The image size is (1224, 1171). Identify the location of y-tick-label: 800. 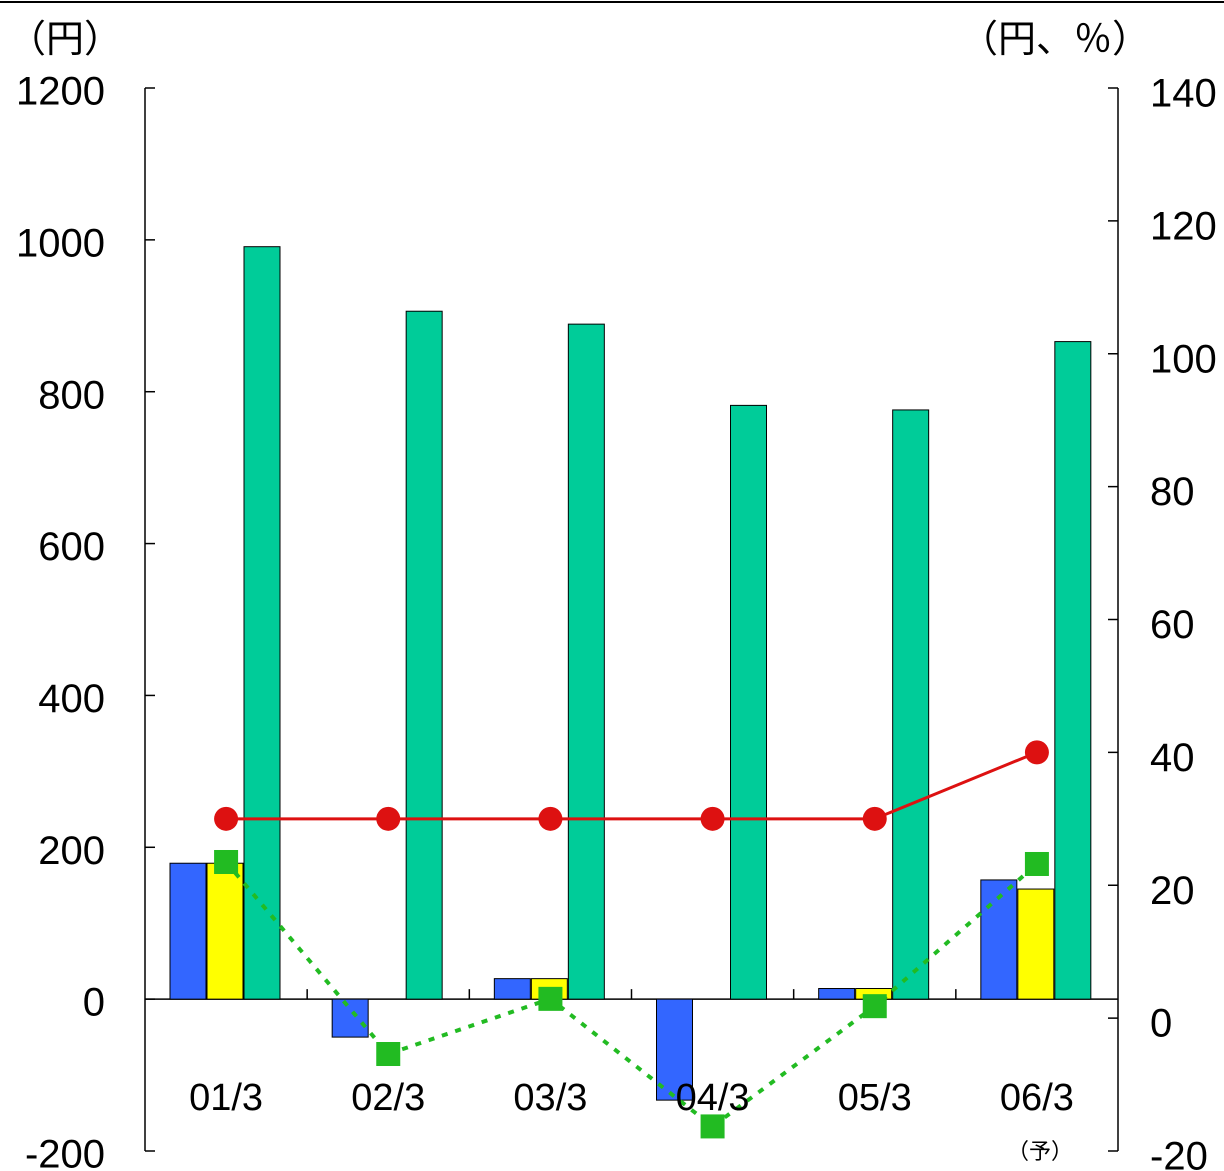
(71, 395).